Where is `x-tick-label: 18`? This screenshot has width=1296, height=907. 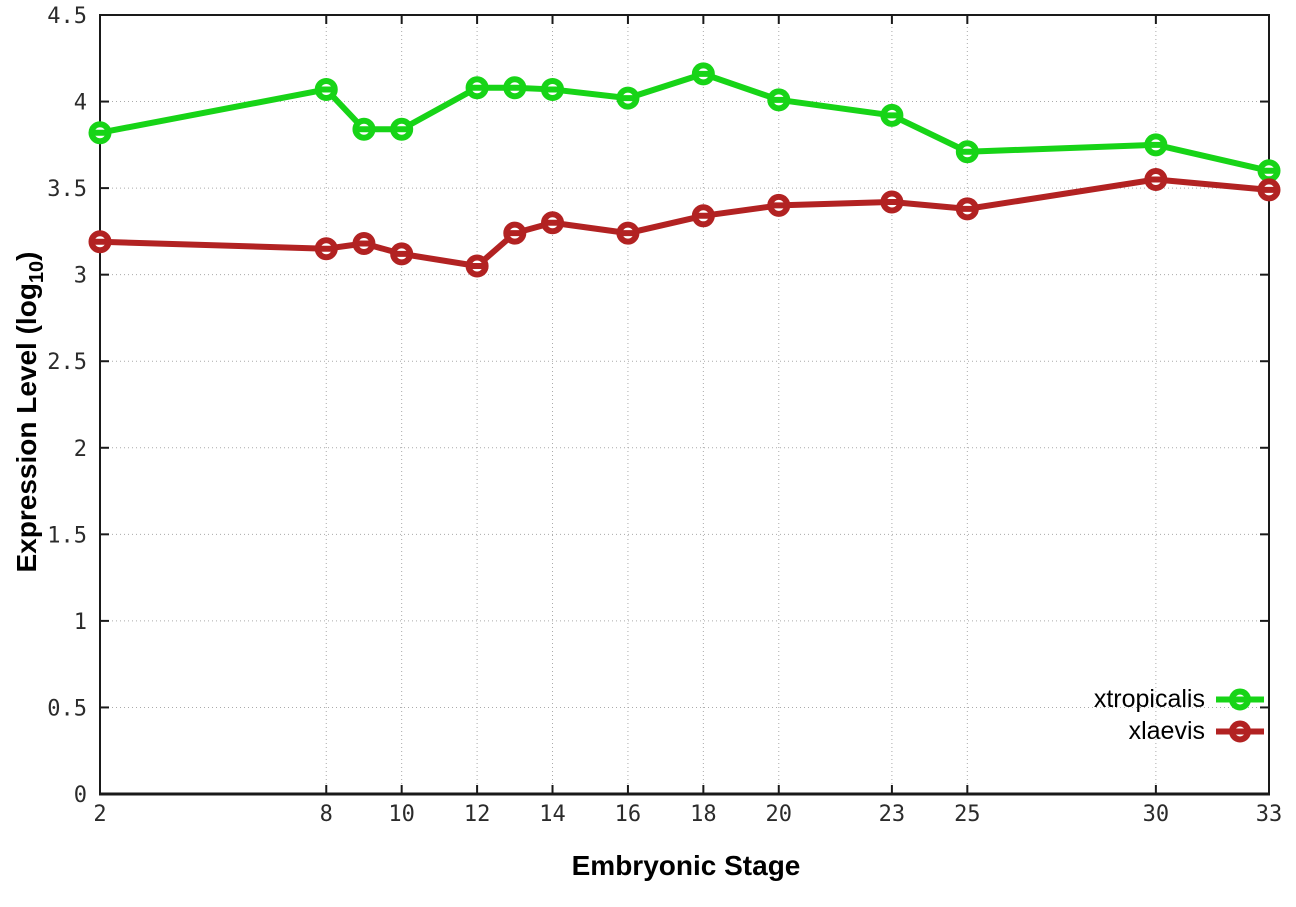 x-tick-label: 18 is located at coordinates (703, 814).